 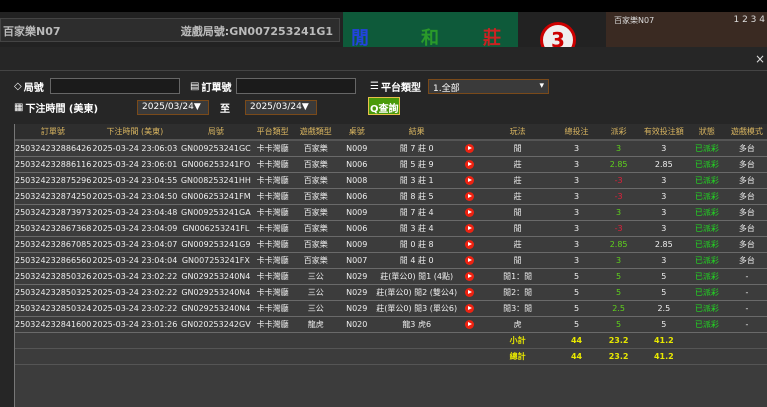 I want to click on bet-type-cell: 閒, so click(x=517, y=148).